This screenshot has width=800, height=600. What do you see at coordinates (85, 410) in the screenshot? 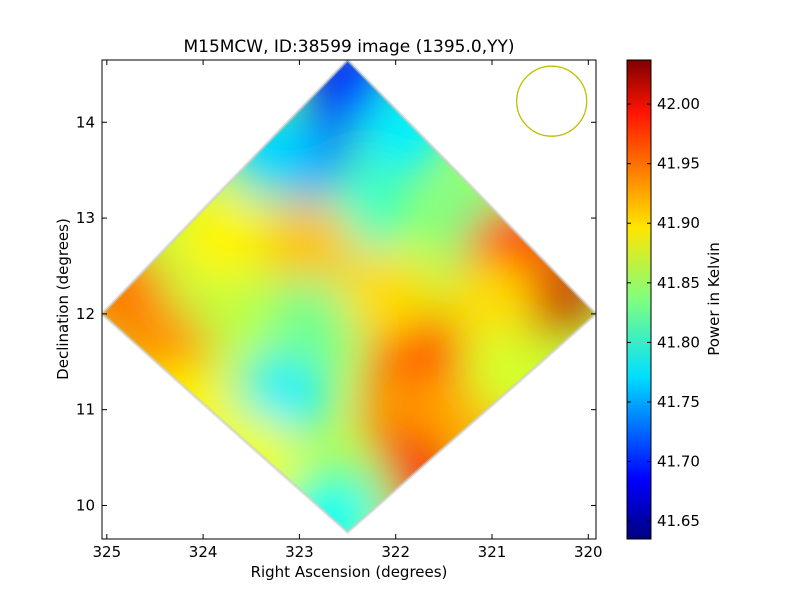
I see `y-tick-label: 11` at bounding box center [85, 410].